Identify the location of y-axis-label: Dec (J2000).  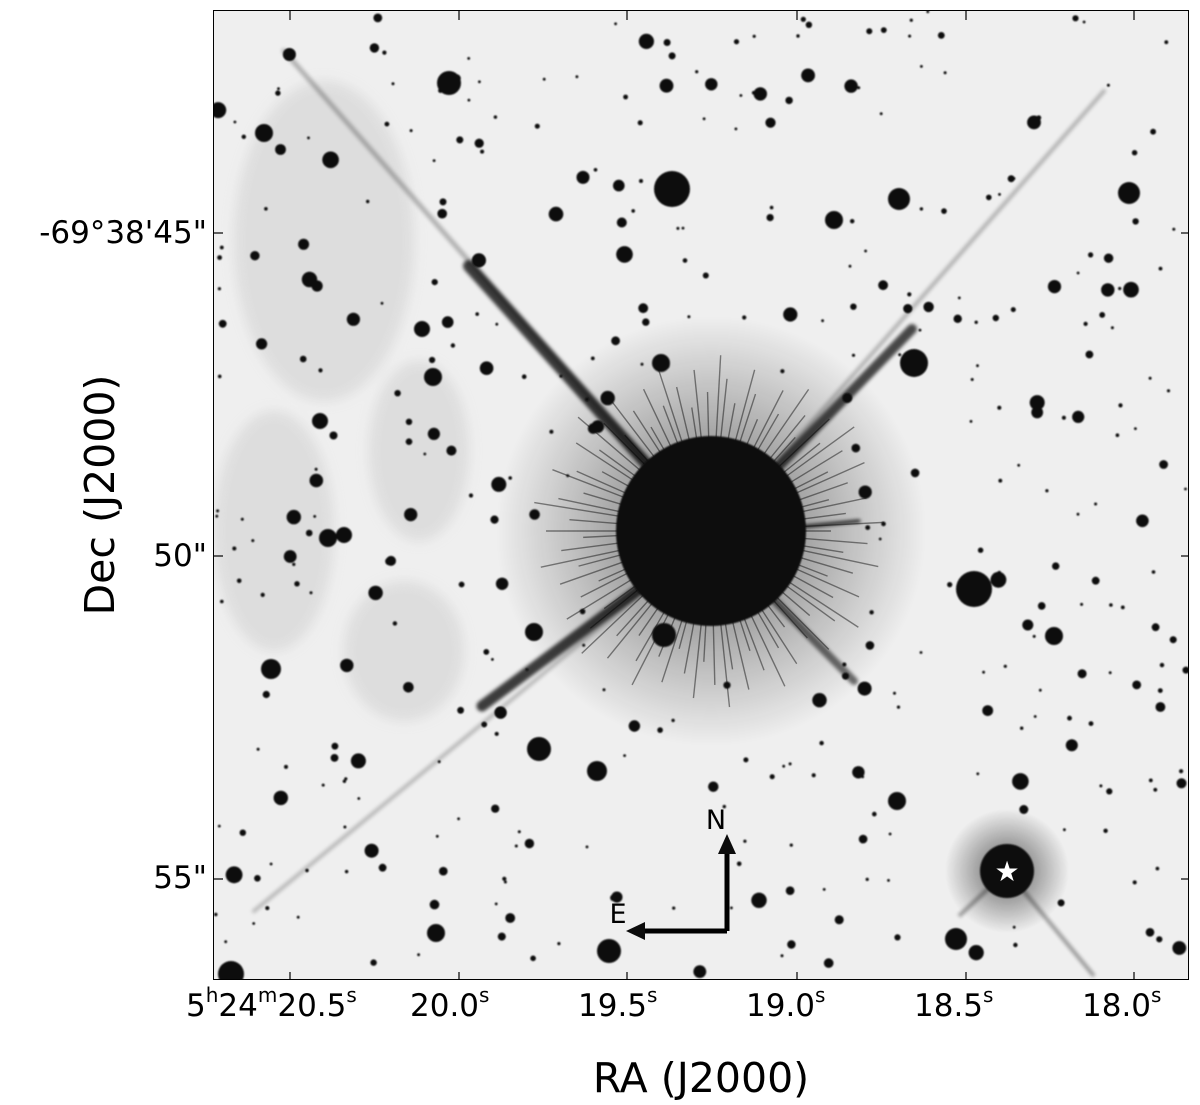
(100, 495).